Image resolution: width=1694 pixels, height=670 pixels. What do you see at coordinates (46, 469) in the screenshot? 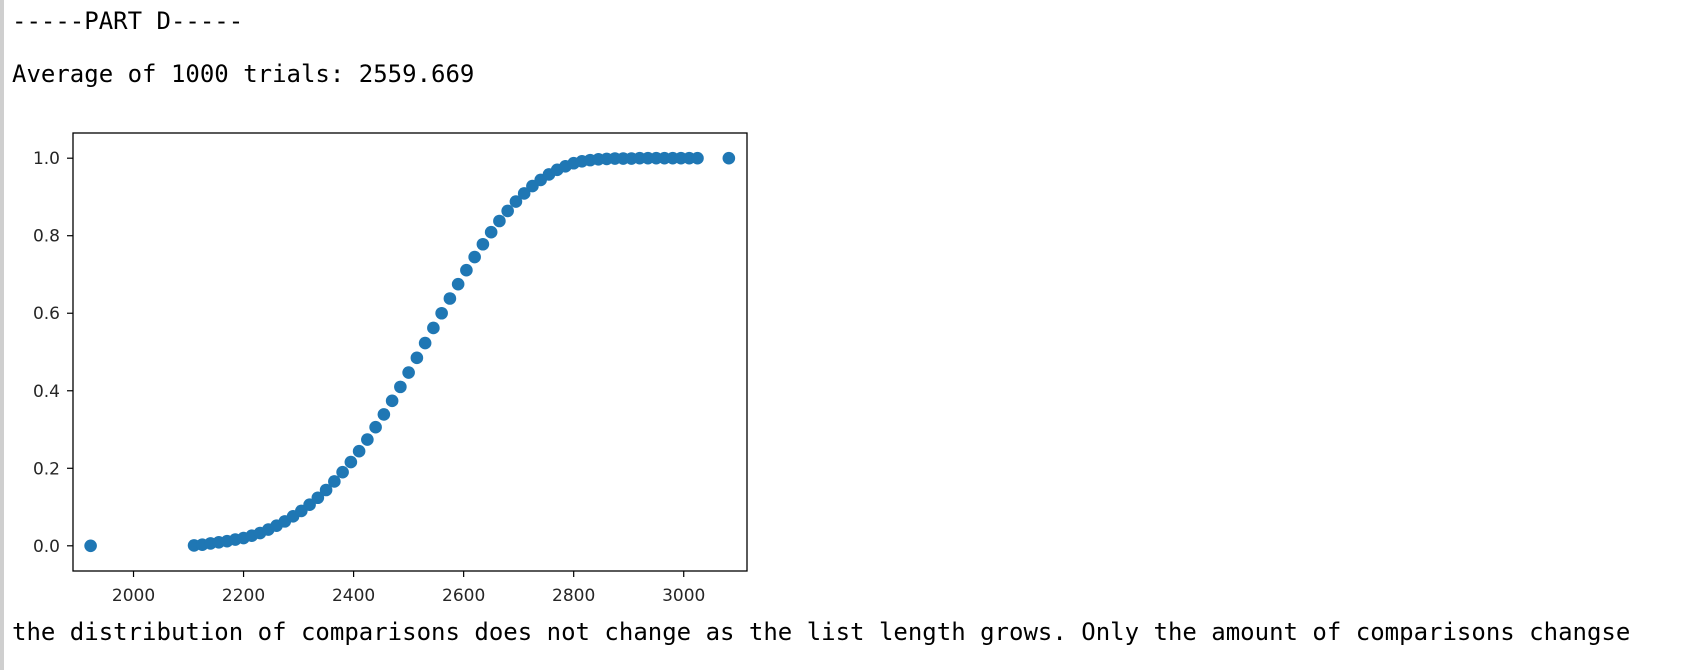
I see `y-tick-label: 0.2` at bounding box center [46, 469].